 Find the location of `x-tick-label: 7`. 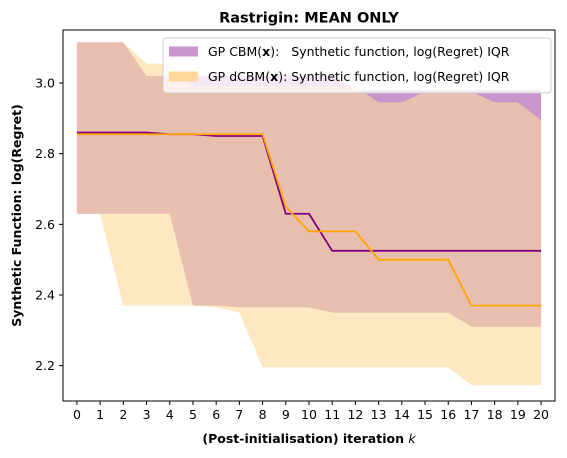

x-tick-label: 7 is located at coordinates (239, 414).